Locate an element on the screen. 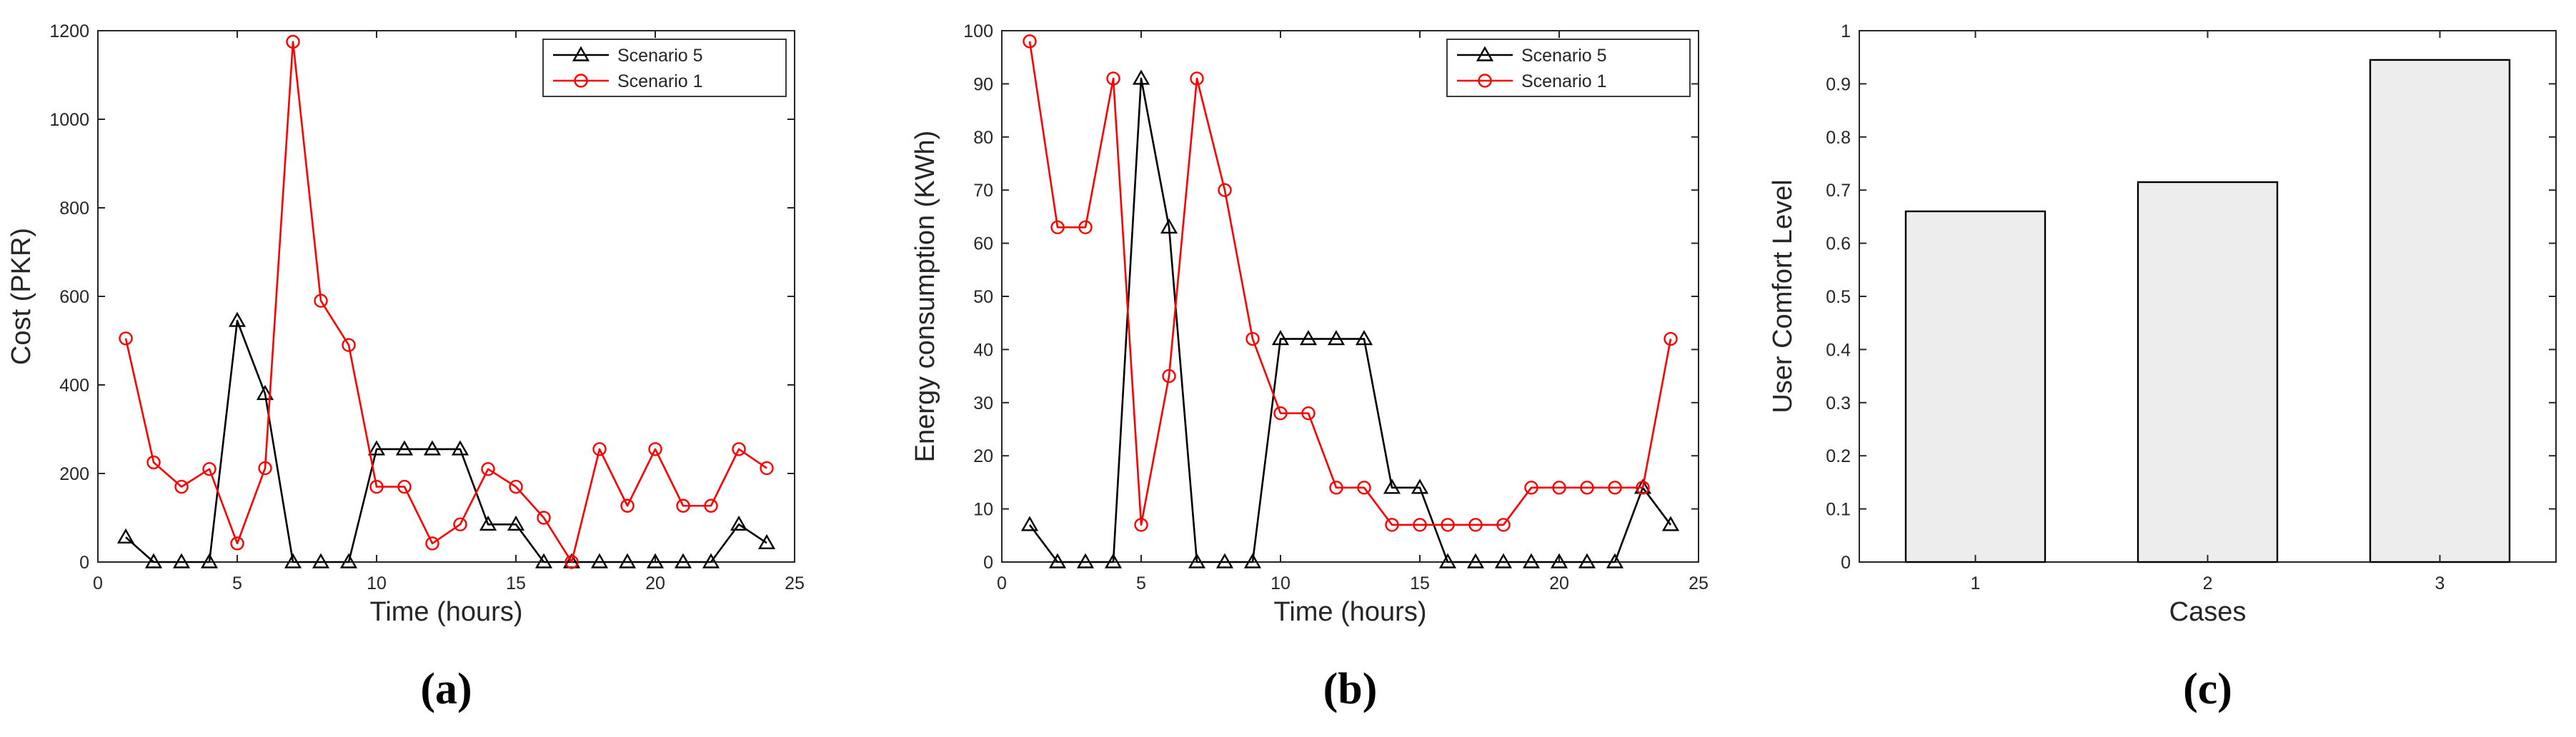  legend-label: Scenario 1 is located at coordinates (1564, 81).